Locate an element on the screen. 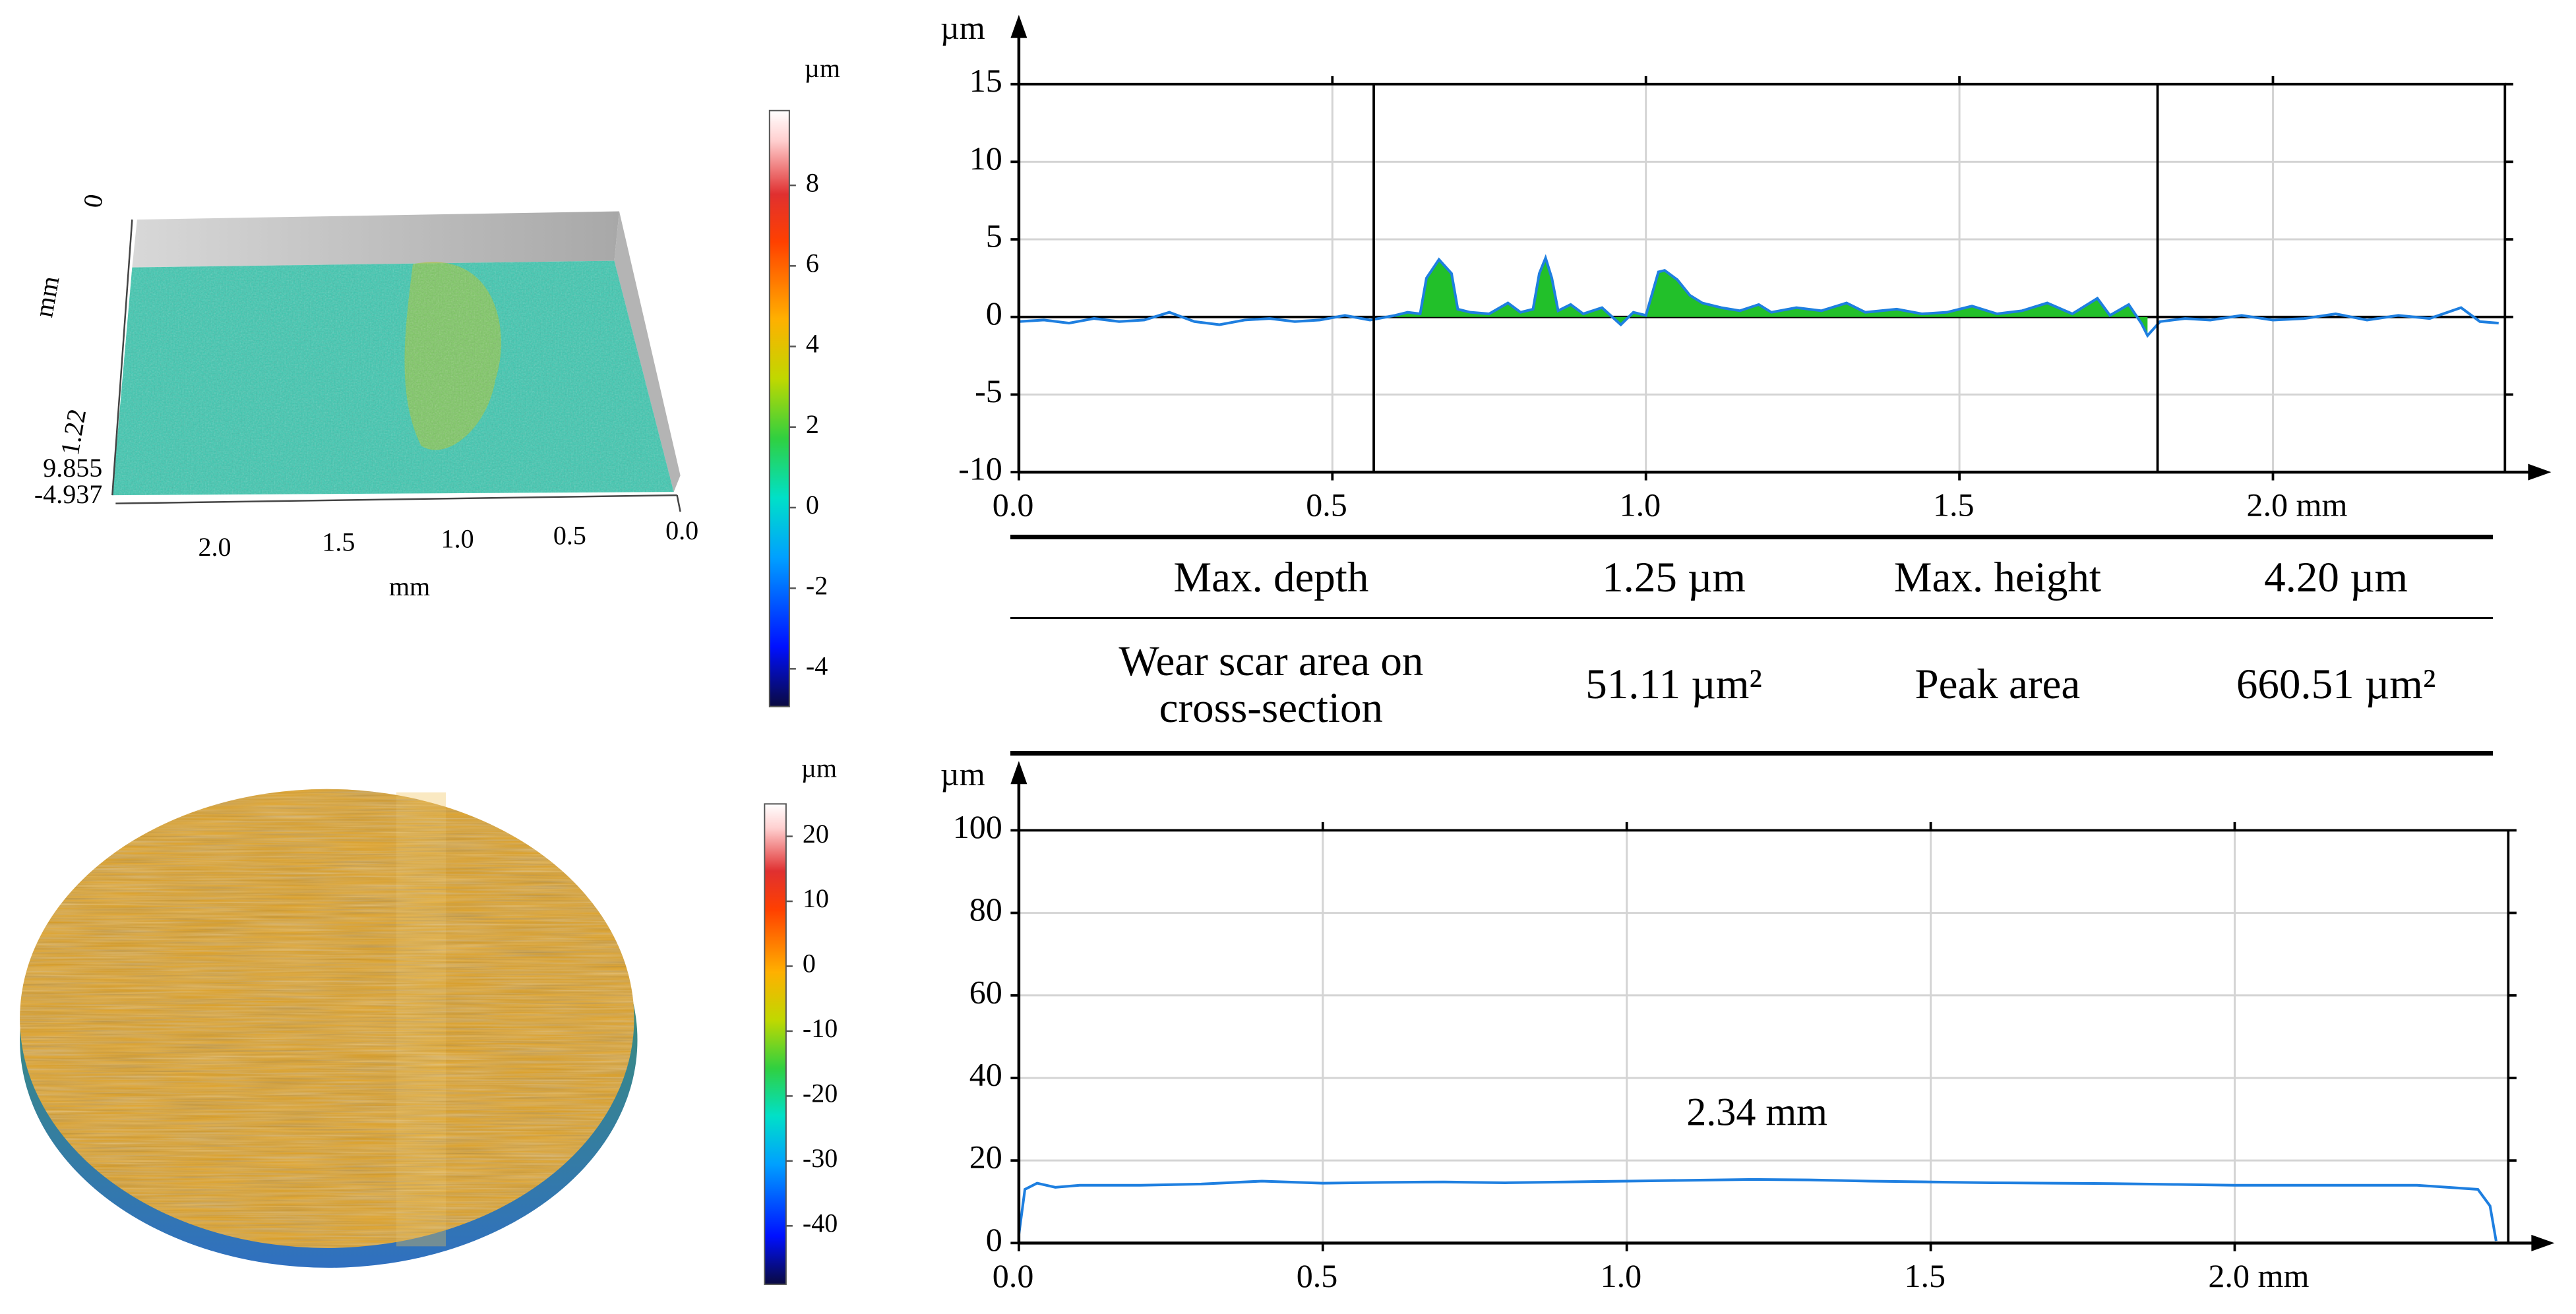  x-axis-label: mm is located at coordinates (409, 586).